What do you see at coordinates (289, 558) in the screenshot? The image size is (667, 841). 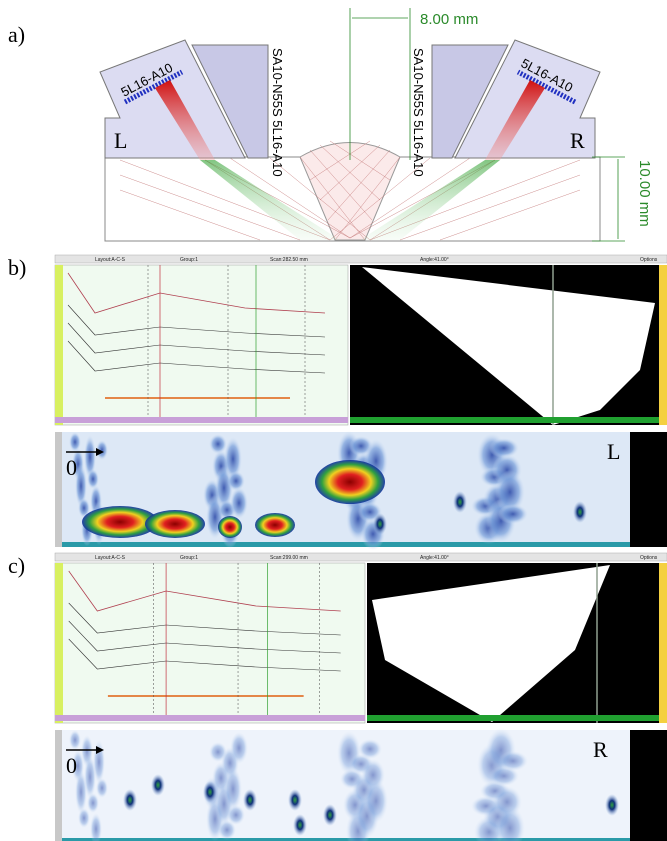 I see `toolbar-item: Scan:299.00 mm` at bounding box center [289, 558].